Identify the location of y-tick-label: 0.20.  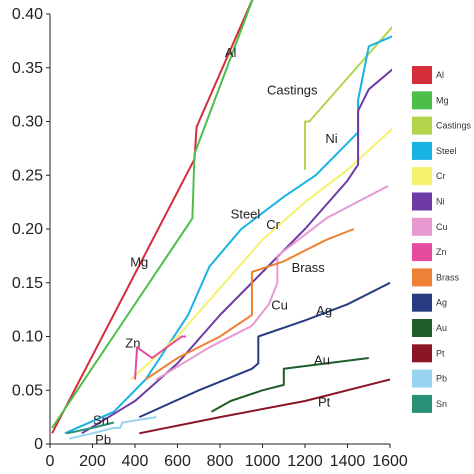
(27, 229).